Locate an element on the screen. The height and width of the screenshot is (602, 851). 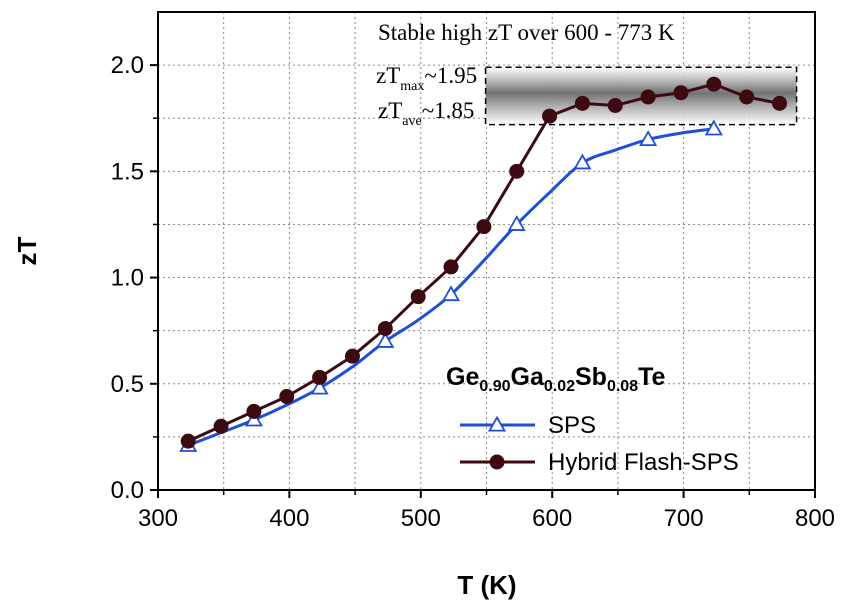
legend: Ge0.90Ga0.02Sb0.08Te SPS Hybrid Flash-SPS is located at coordinates (592, 419).